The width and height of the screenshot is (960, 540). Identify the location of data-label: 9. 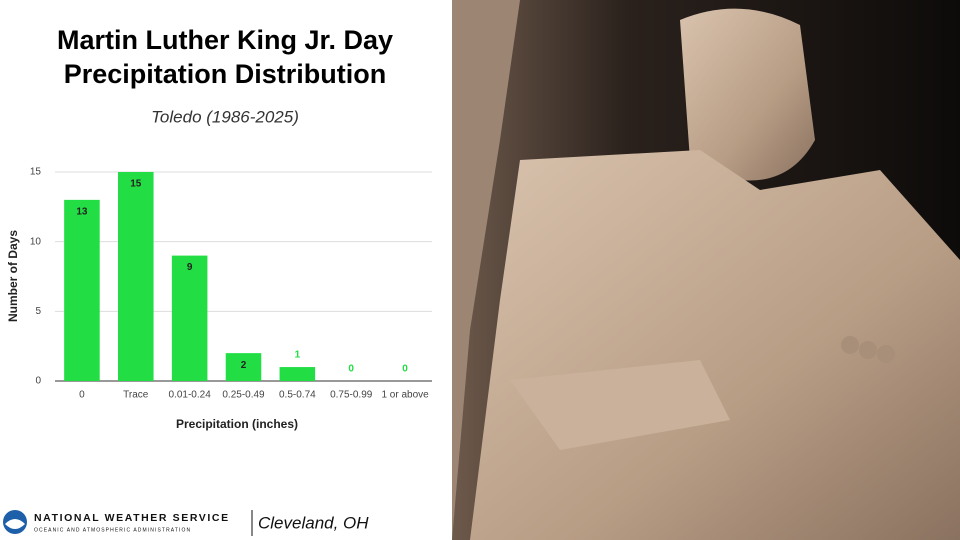
(190, 267).